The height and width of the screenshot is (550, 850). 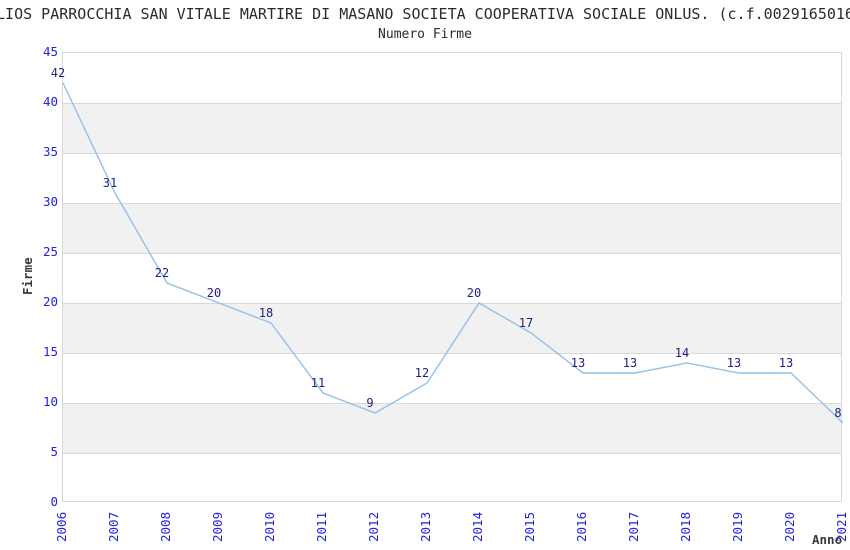 I want to click on x-tick-label: 2008, so click(x=165, y=526).